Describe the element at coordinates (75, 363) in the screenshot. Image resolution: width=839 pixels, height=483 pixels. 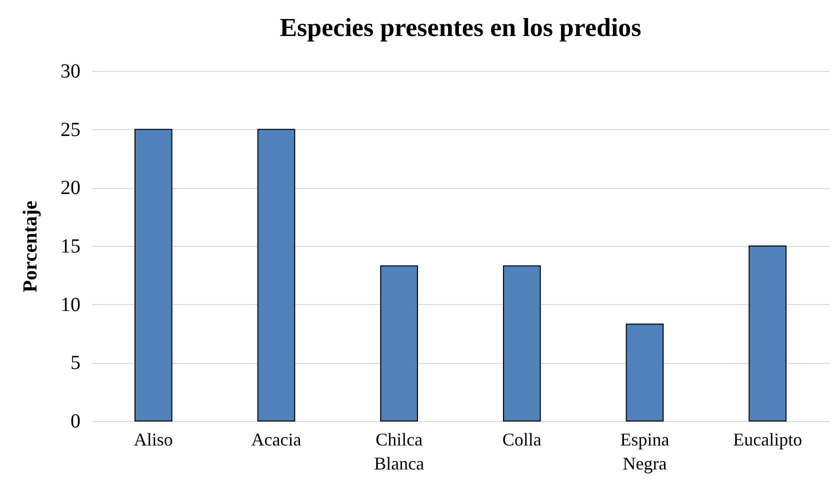
I see `y-tick-label: 5` at that location.